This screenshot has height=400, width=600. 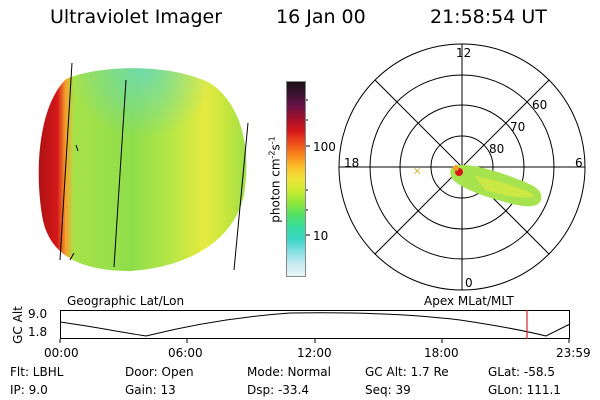 I want to click on altitude-curve, so click(x=315, y=324).